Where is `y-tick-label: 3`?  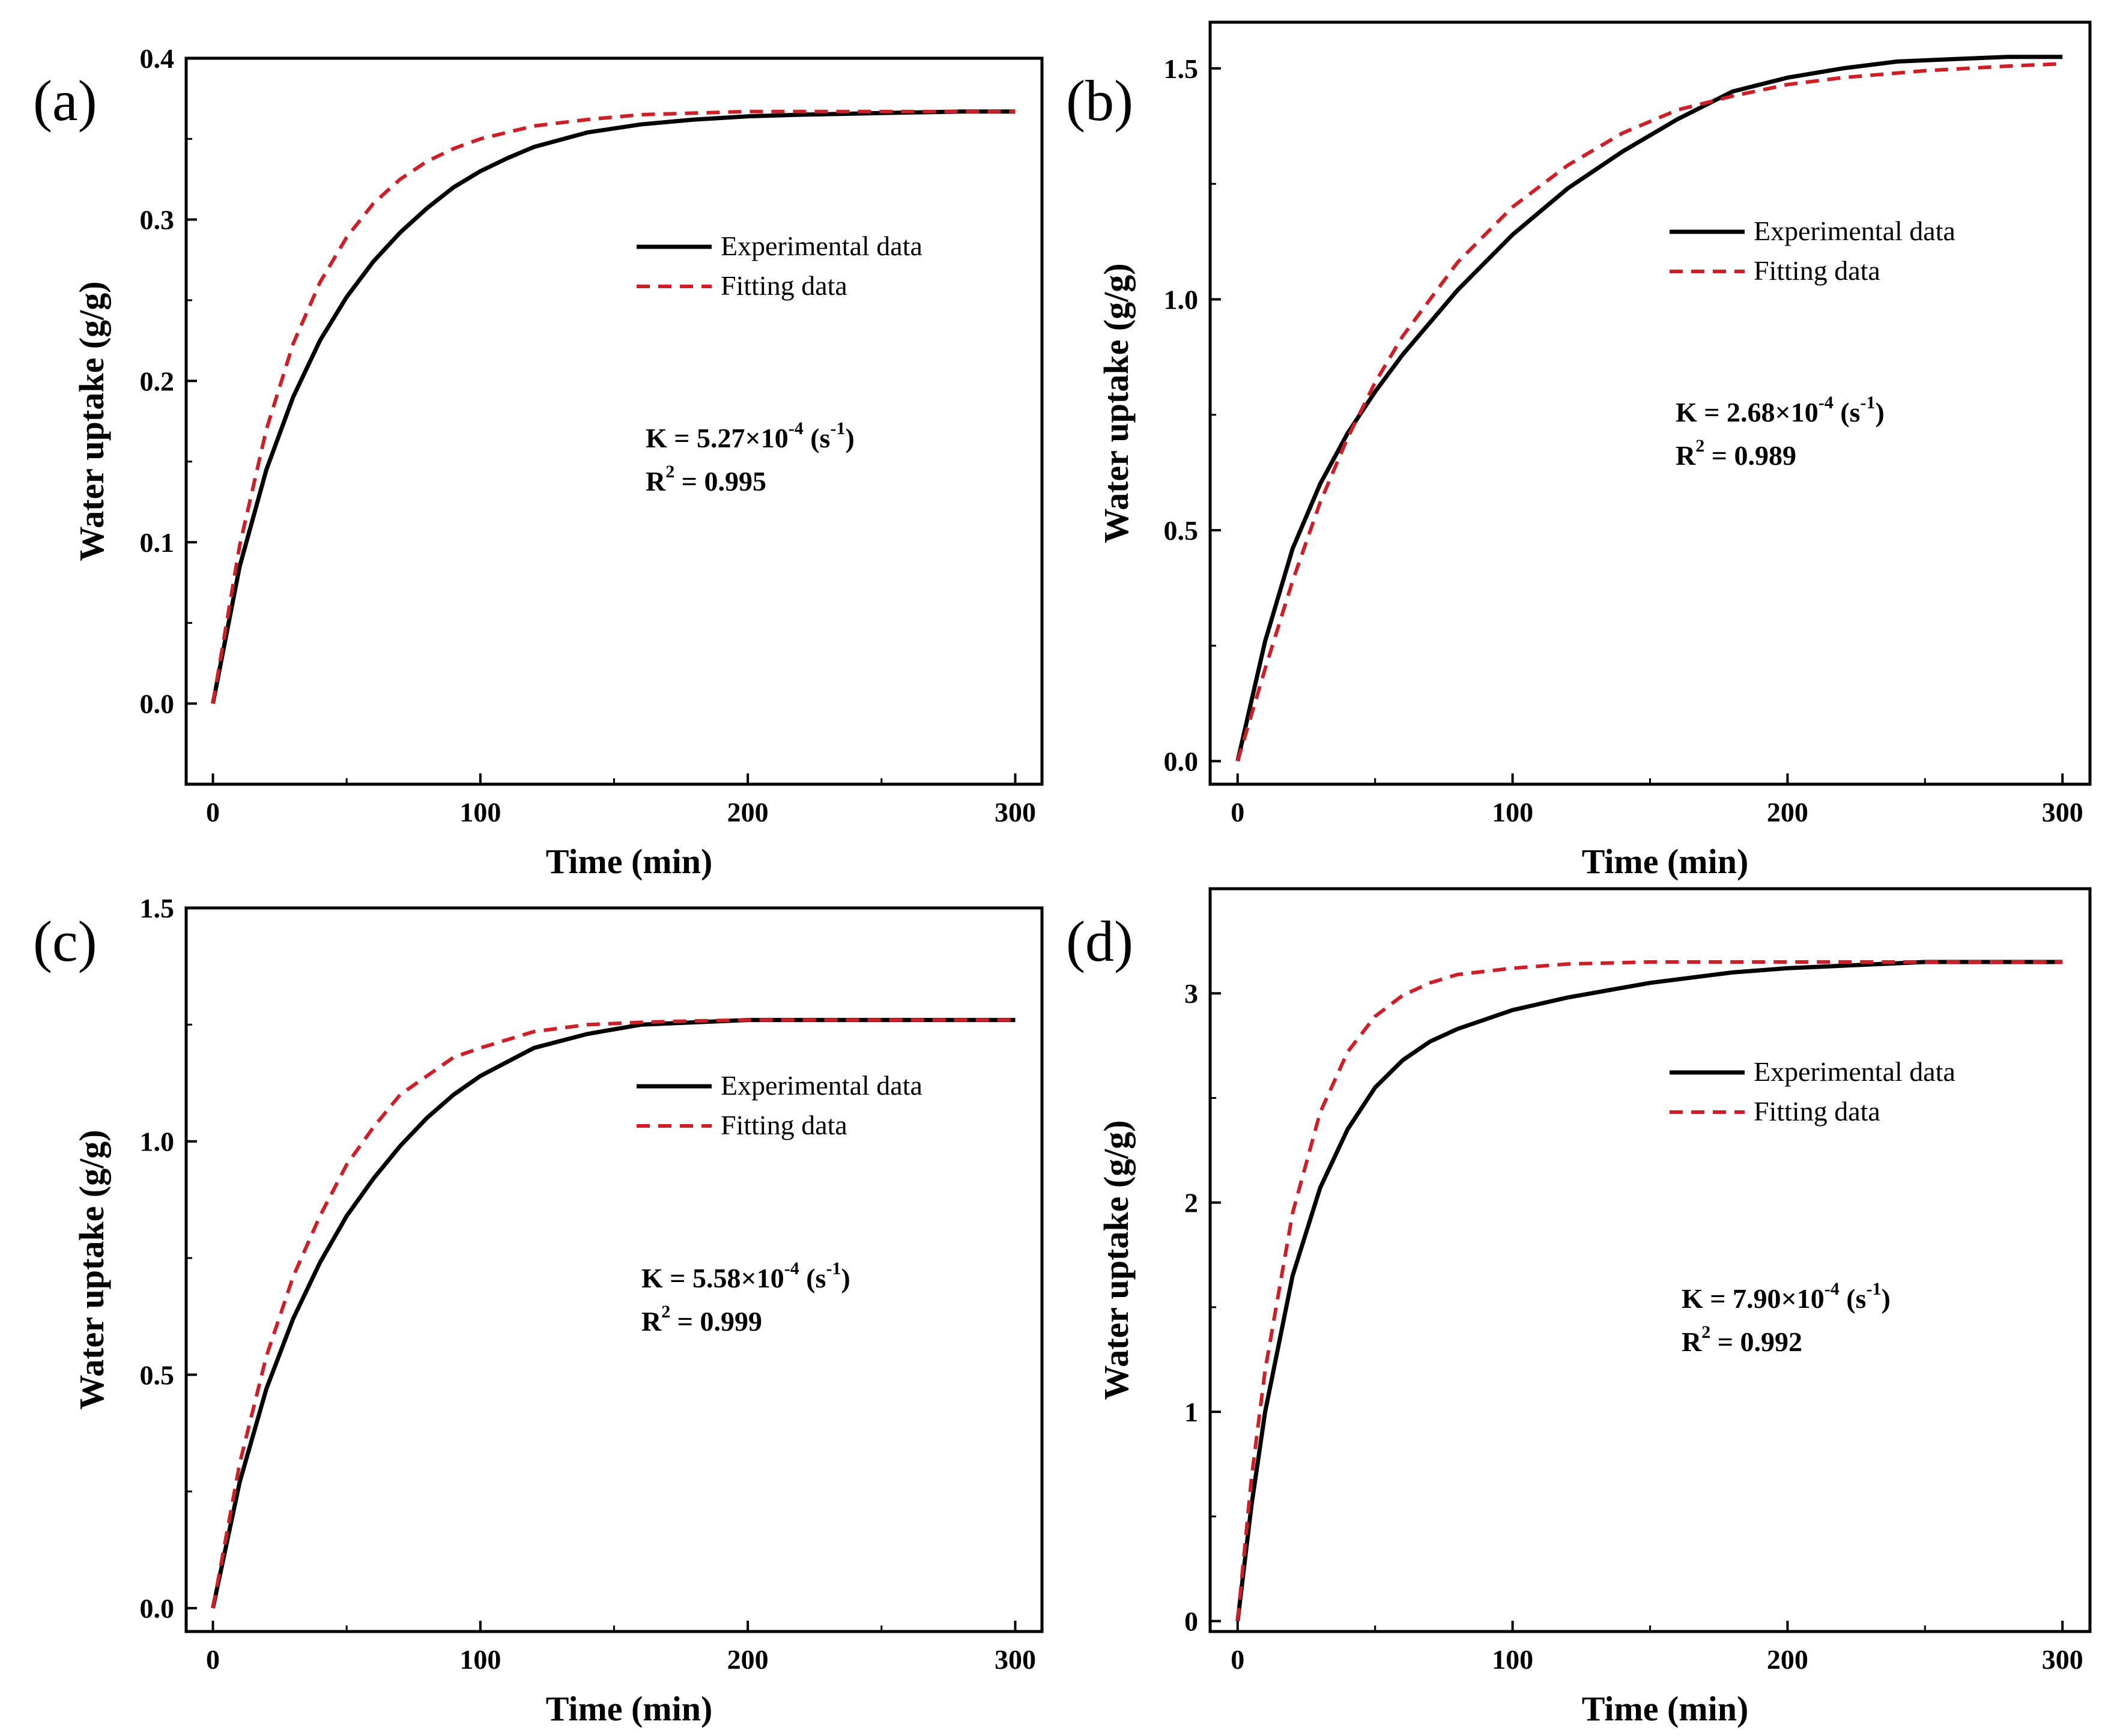
y-tick-label: 3 is located at coordinates (1191, 994).